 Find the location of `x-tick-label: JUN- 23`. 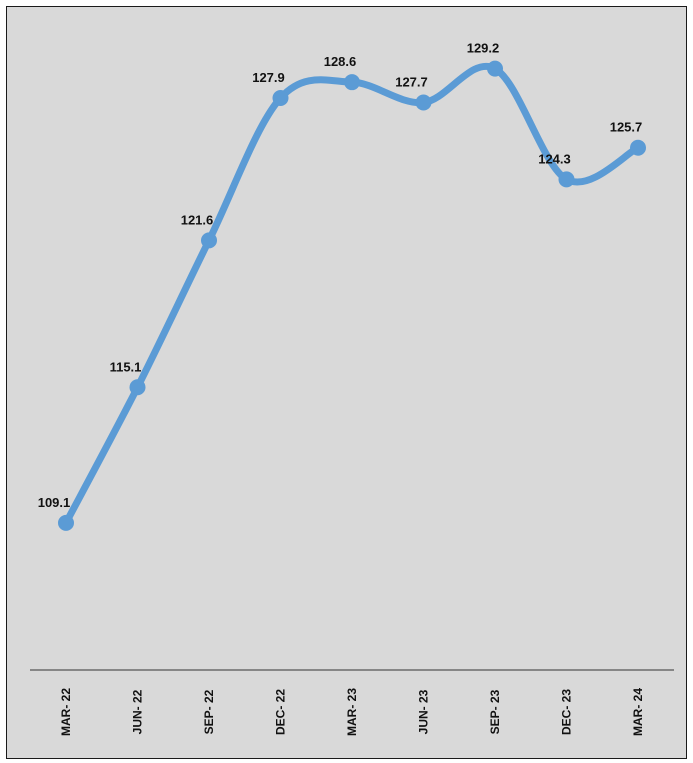

x-tick-label: JUN- 23 is located at coordinates (424, 711).